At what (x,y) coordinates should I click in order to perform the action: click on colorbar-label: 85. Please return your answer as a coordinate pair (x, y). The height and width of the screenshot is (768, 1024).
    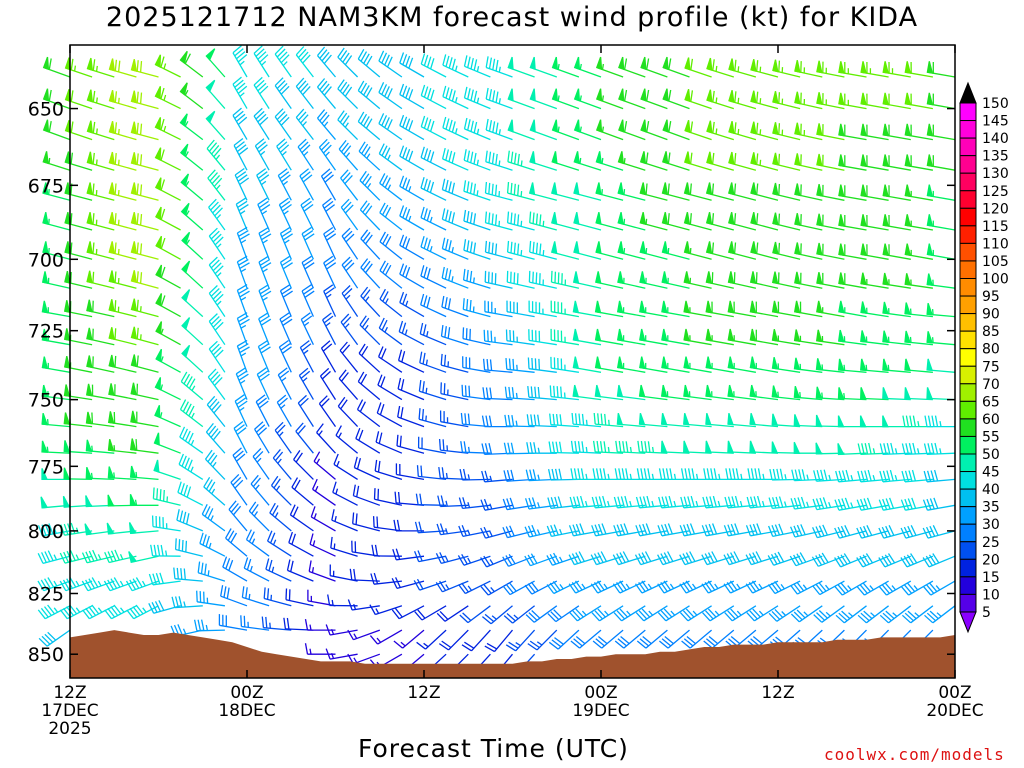
    Looking at the image, I should click on (991, 332).